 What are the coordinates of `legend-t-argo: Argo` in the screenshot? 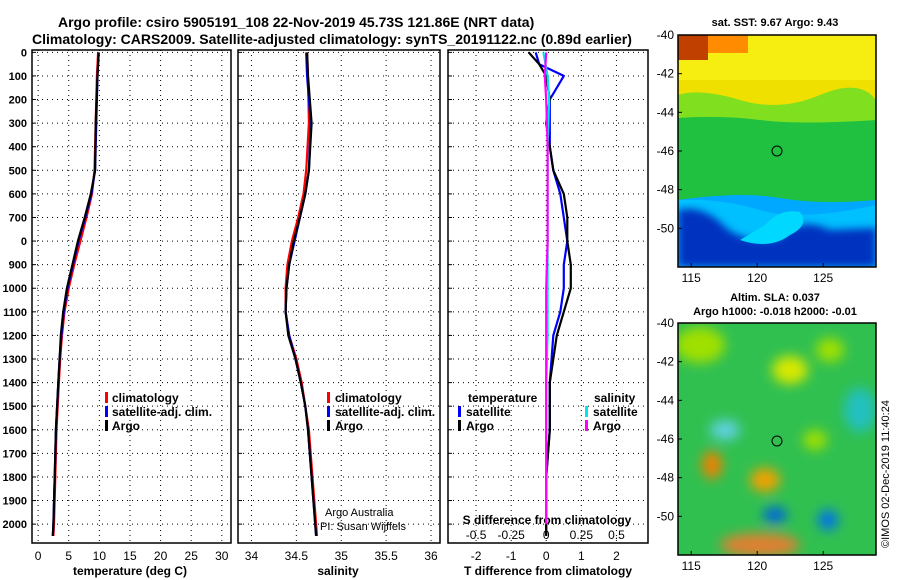 It's located at (480, 426).